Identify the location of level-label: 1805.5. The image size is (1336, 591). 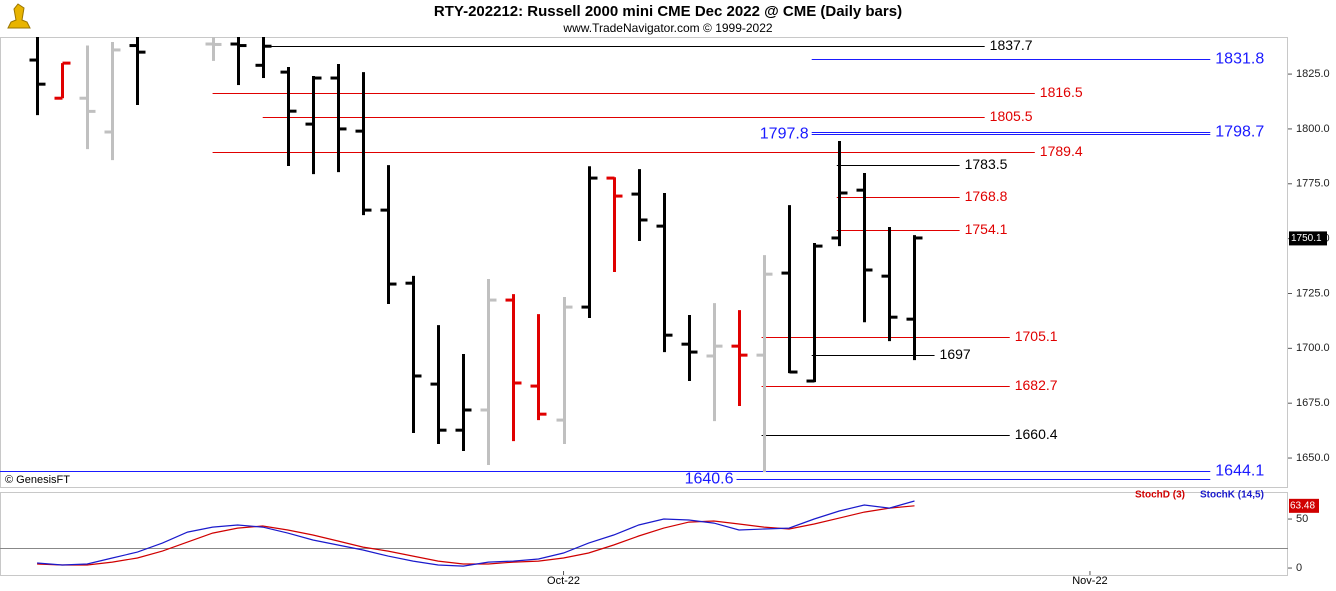
(1011, 116).